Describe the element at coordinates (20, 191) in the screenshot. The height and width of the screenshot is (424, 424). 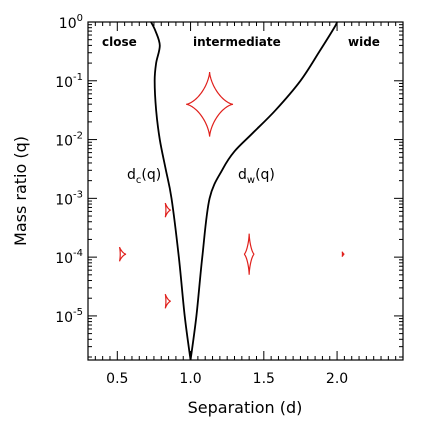
I see `y-axis-title: Mass ratio (q)` at that location.